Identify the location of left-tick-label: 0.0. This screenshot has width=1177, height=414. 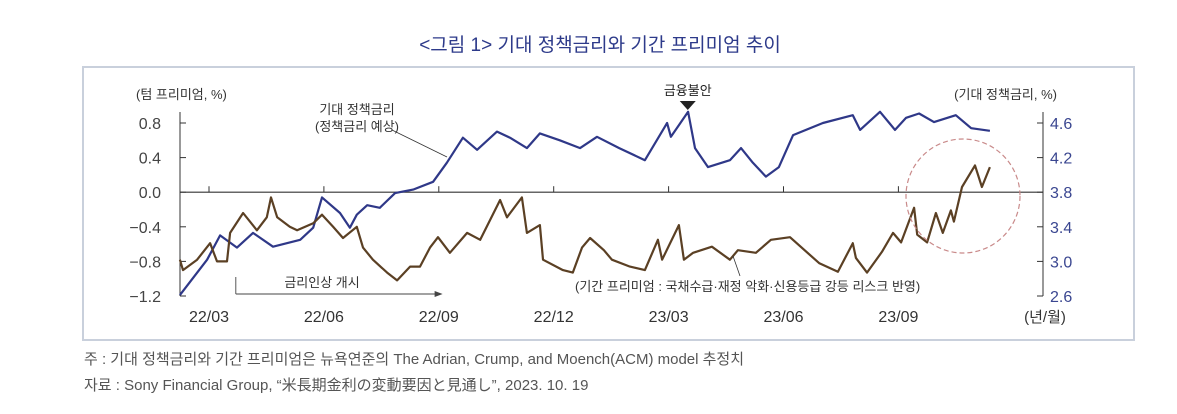
(150, 193).